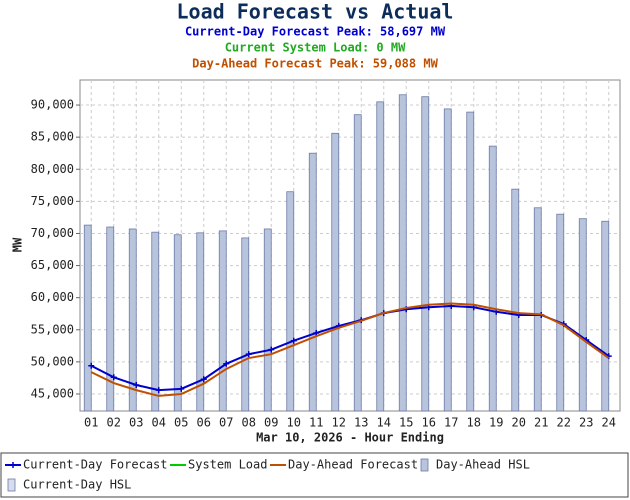  What do you see at coordinates (429, 423) in the screenshot?
I see `x-tick-label: 16` at bounding box center [429, 423].